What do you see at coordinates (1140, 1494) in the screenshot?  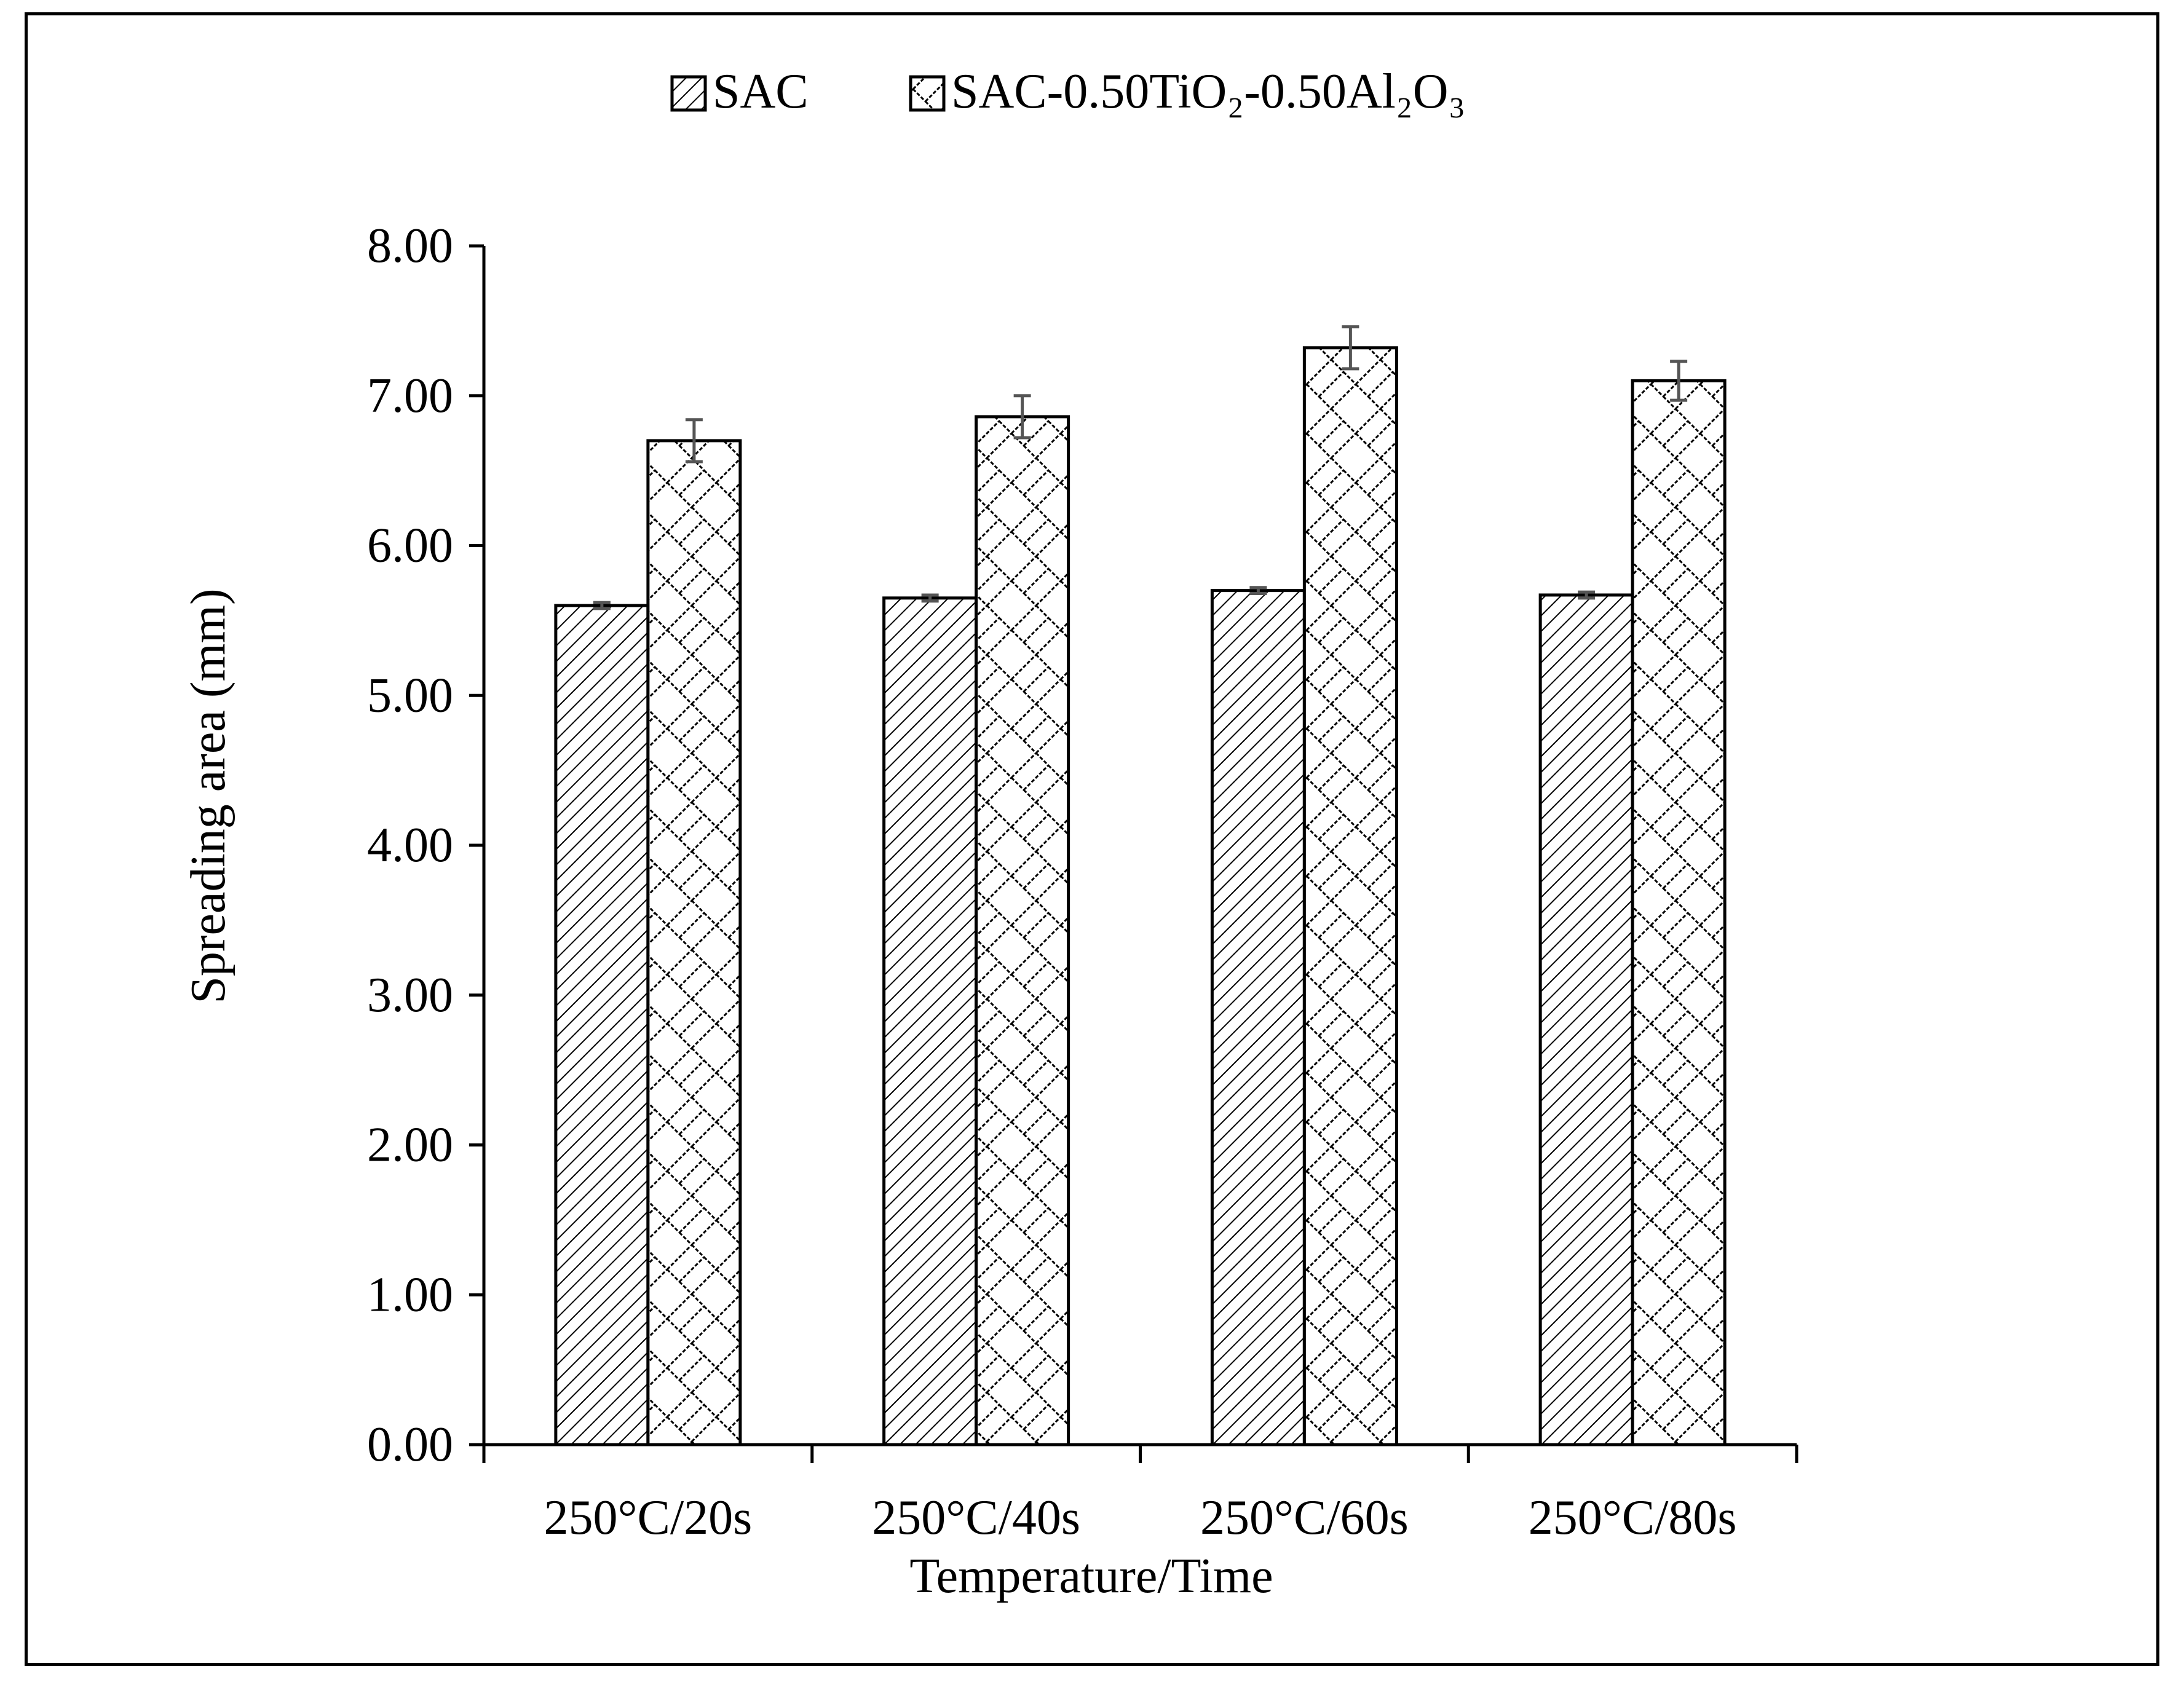 I see `x-axis: 250°C/20s 250°C/40s 250°C/60s 250°C/80s` at bounding box center [1140, 1494].